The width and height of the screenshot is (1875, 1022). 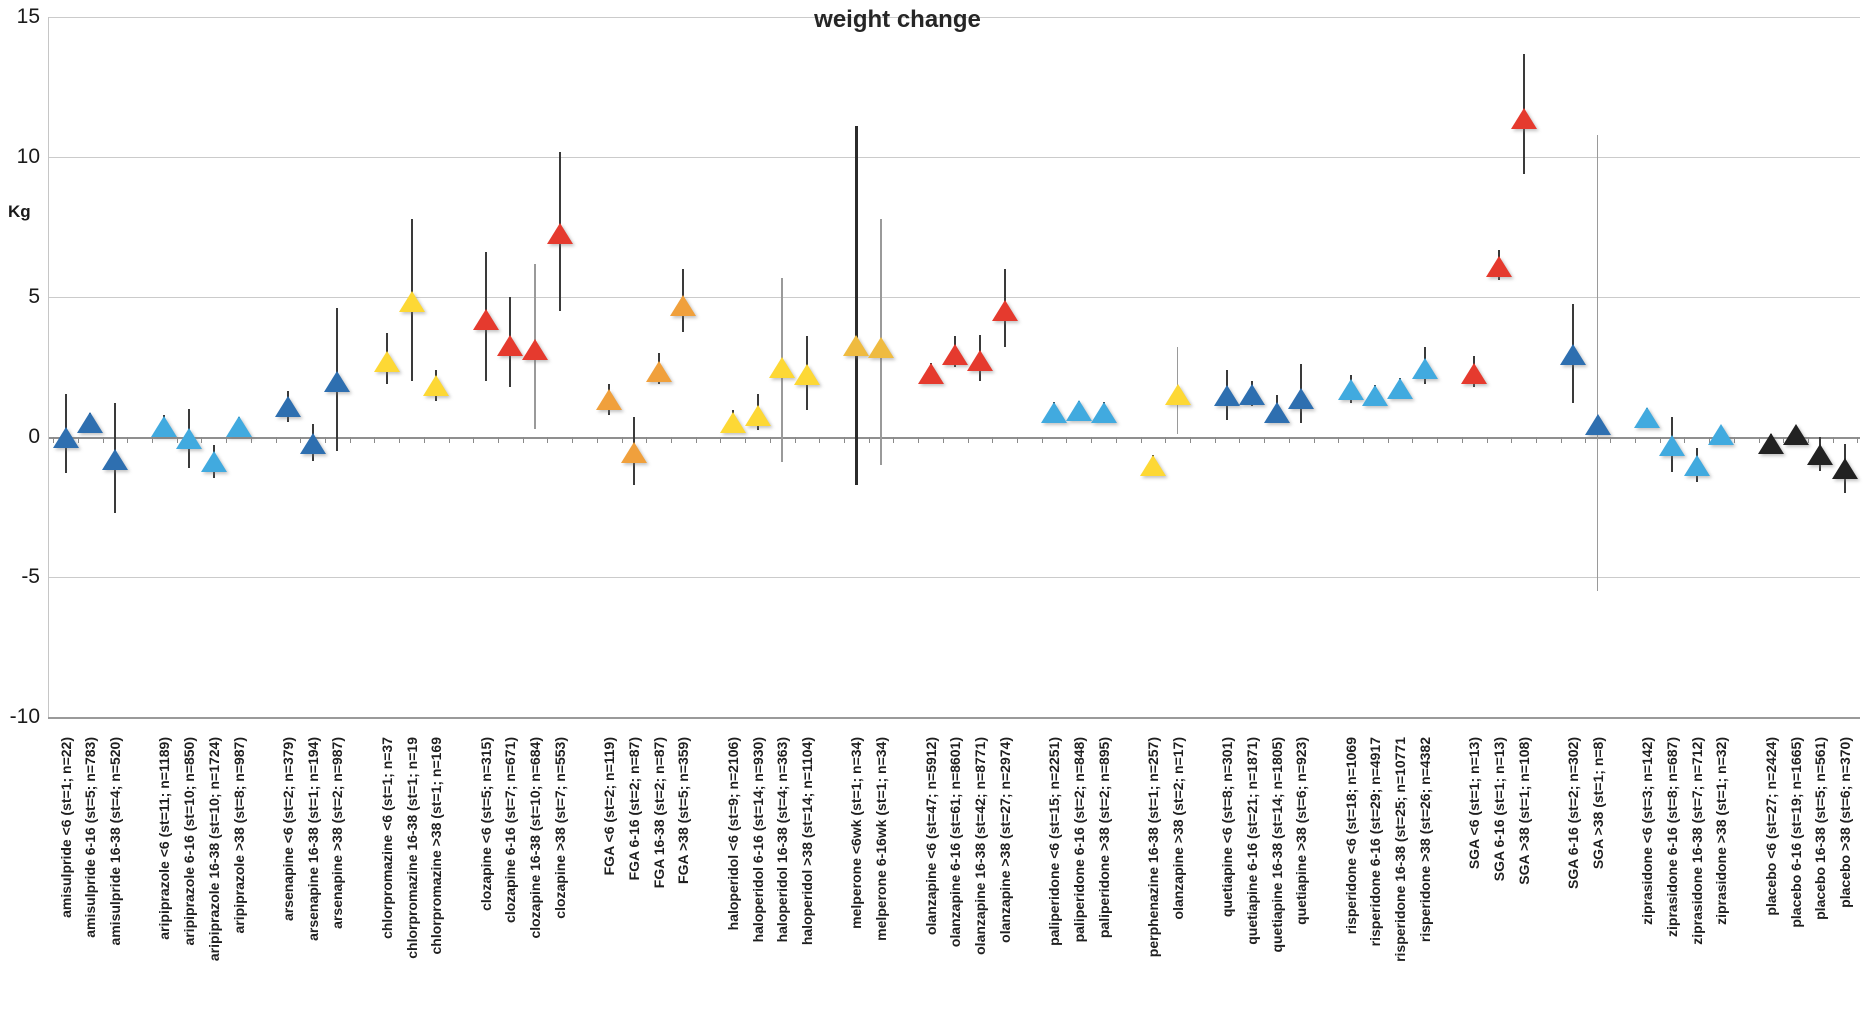 What do you see at coordinates (1597, 362) in the screenshot?
I see `error-bar` at bounding box center [1597, 362].